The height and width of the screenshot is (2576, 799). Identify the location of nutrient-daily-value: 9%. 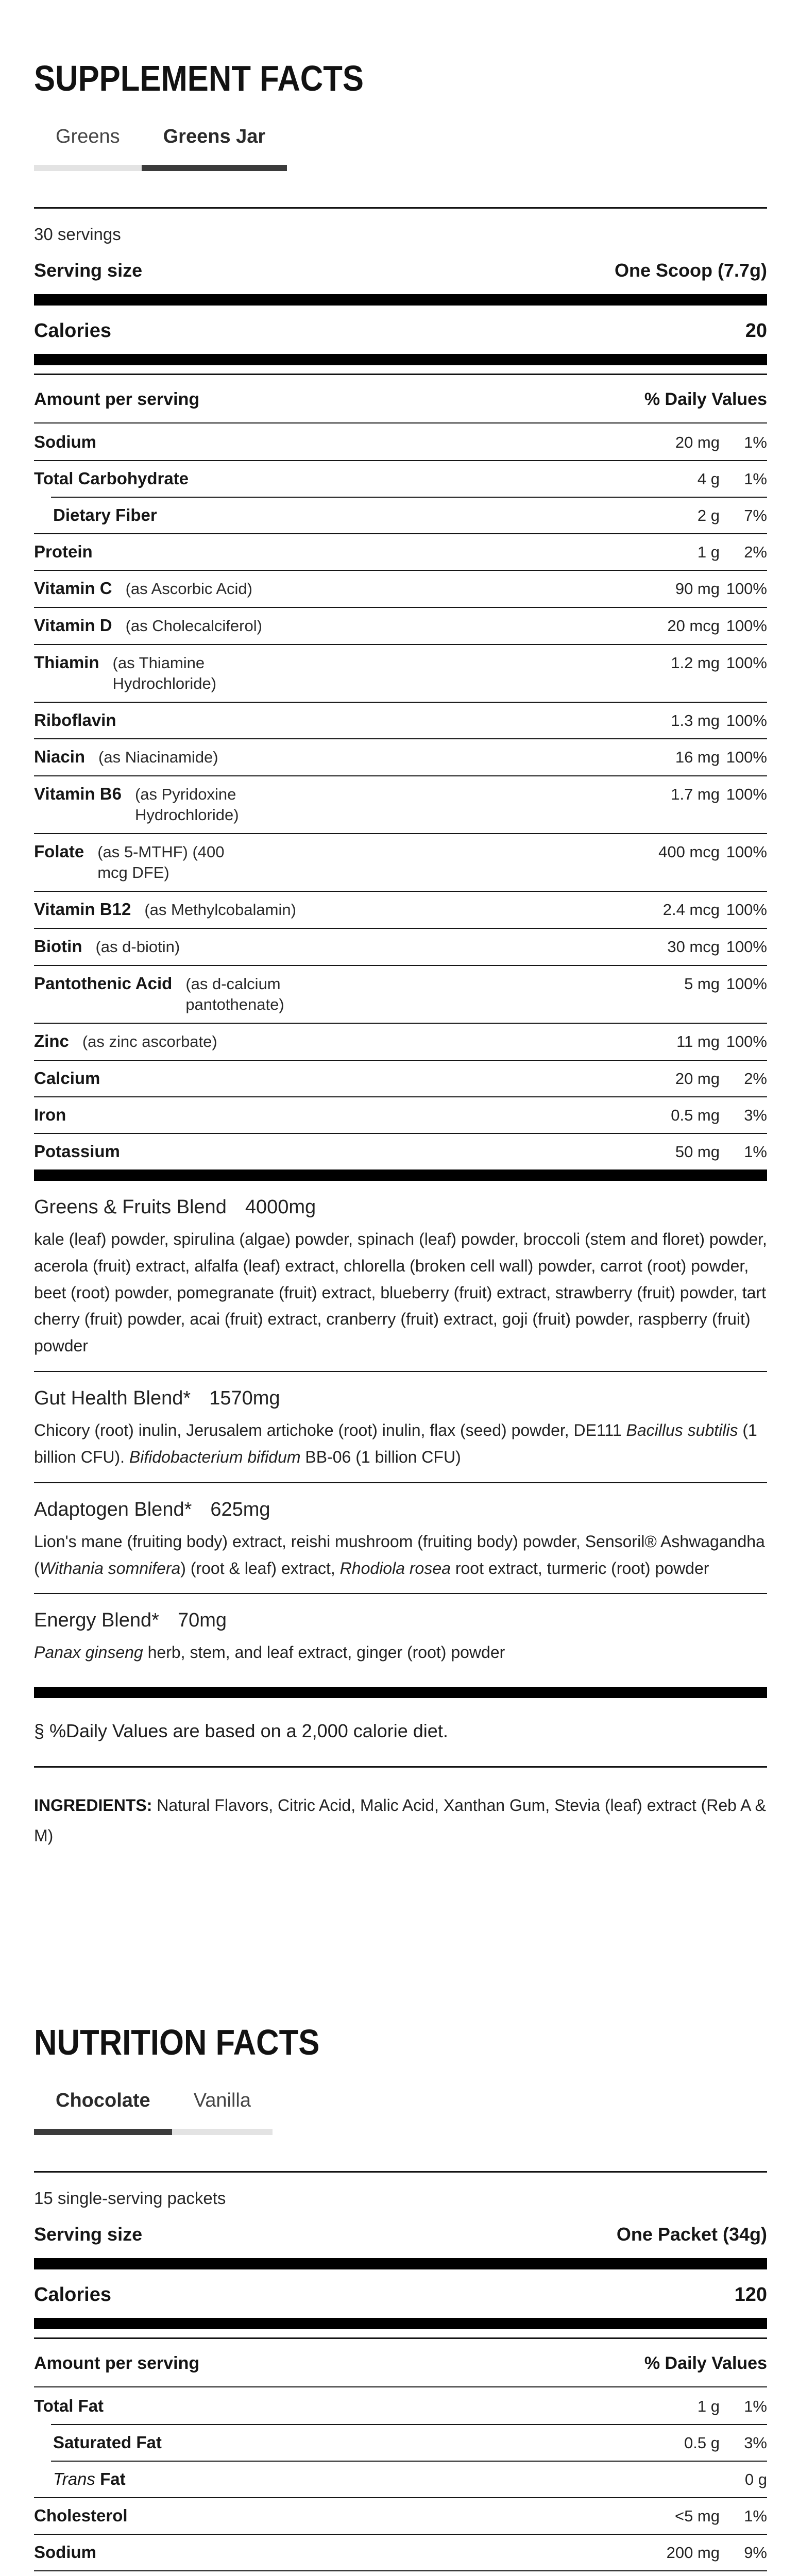
(755, 2552).